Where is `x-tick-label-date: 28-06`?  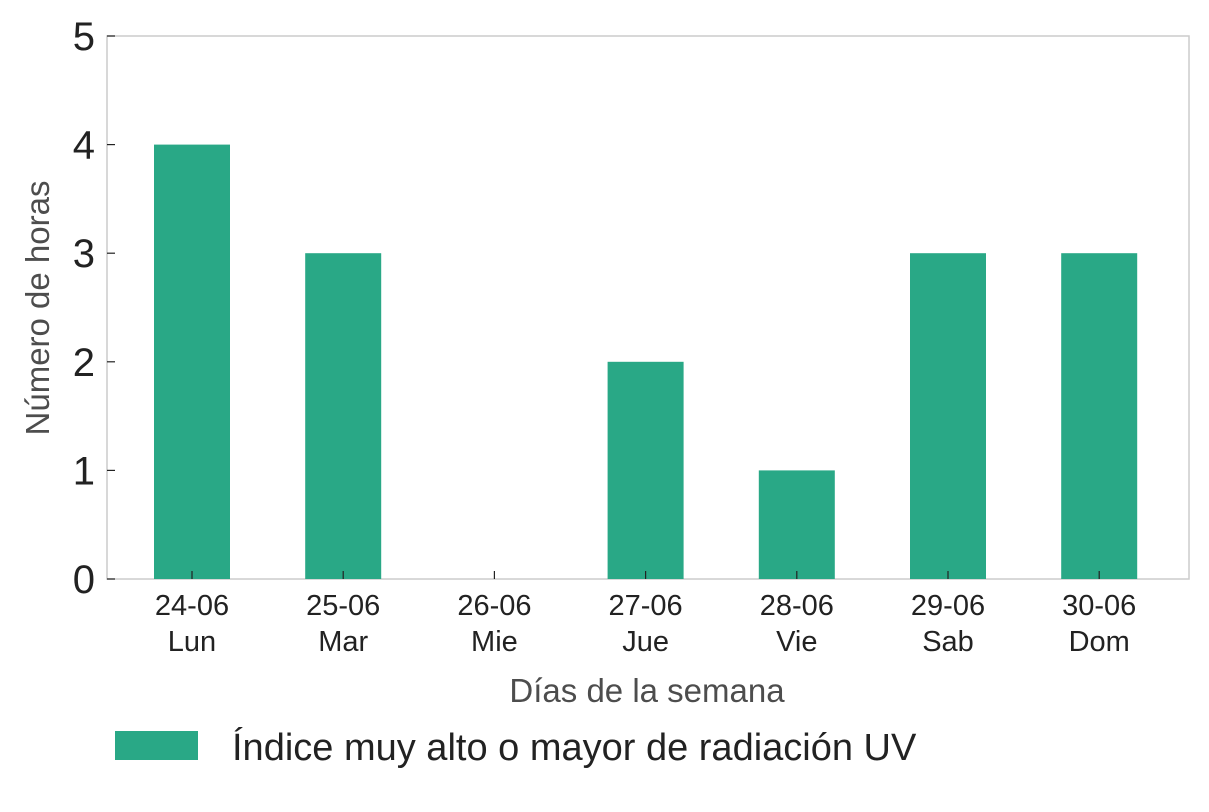 x-tick-label-date: 28-06 is located at coordinates (797, 606).